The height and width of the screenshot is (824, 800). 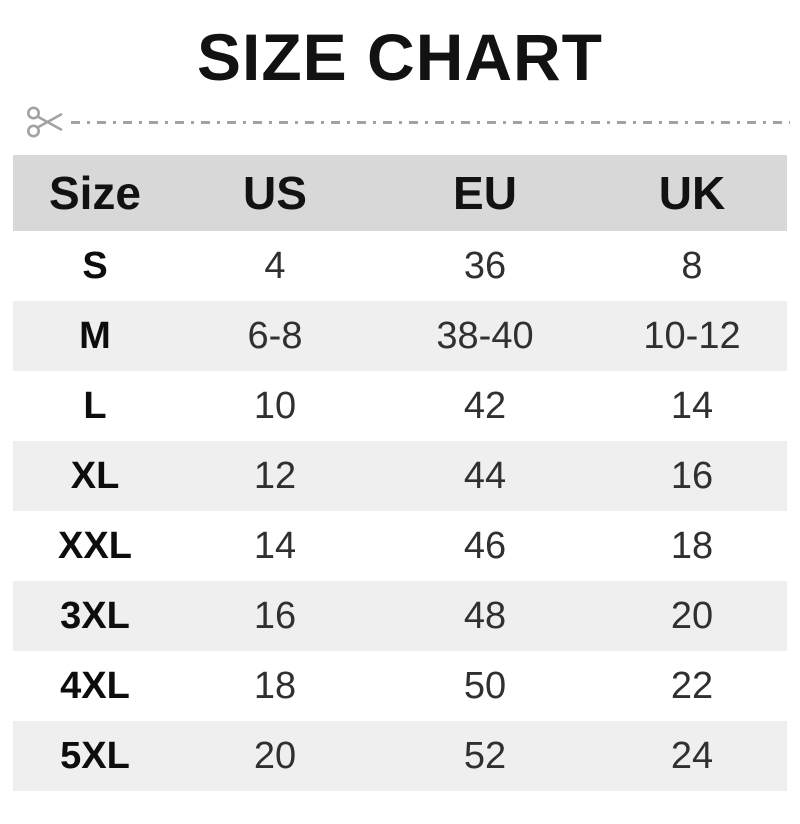 I want to click on table-row: XL 12 44 16, so click(x=400, y=476).